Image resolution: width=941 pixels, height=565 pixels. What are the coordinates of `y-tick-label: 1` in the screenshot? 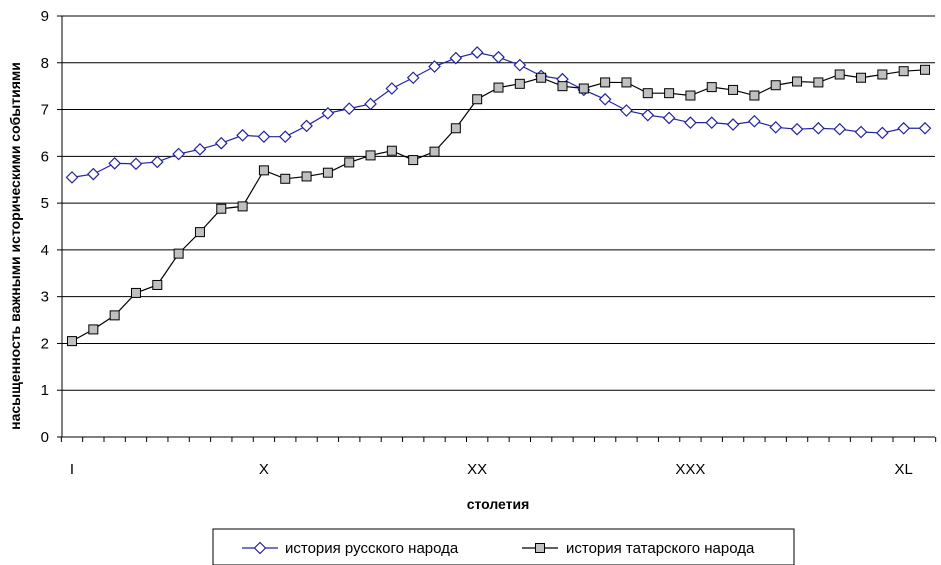 It's located at (45, 390).